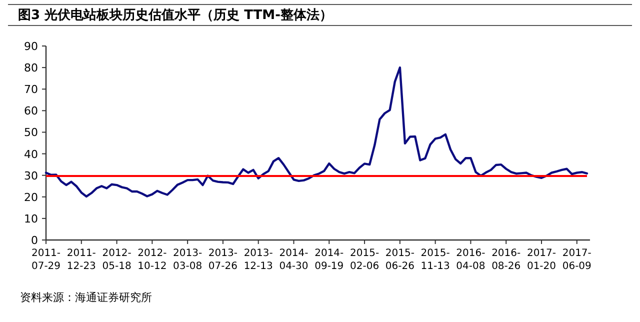 Image resolution: width=640 pixels, height=322 pixels. What do you see at coordinates (400, 260) in the screenshot?
I see `x-tick-label: 2015-06-26` at bounding box center [400, 260].